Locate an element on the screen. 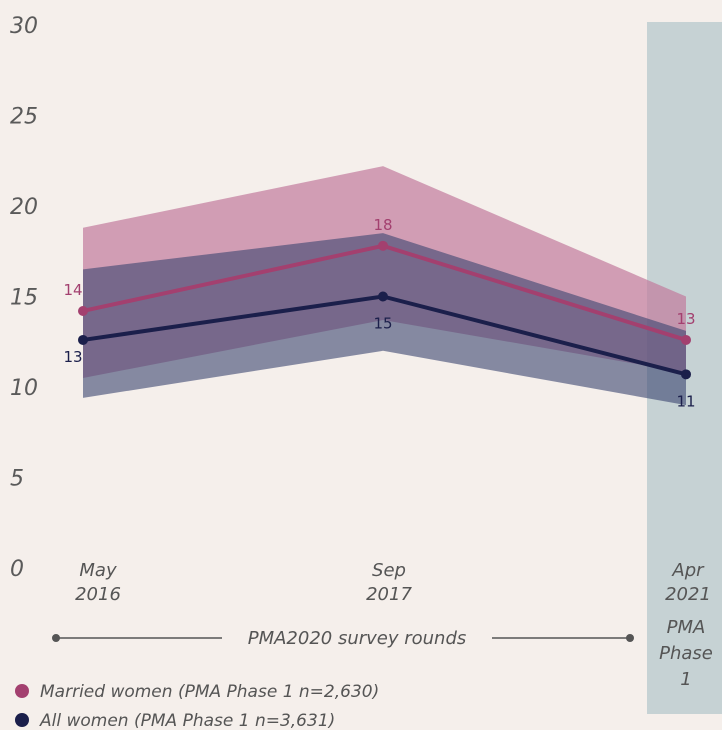 The width and height of the screenshot is (722, 730). x-tick-label: 2016 is located at coordinates (98, 594).